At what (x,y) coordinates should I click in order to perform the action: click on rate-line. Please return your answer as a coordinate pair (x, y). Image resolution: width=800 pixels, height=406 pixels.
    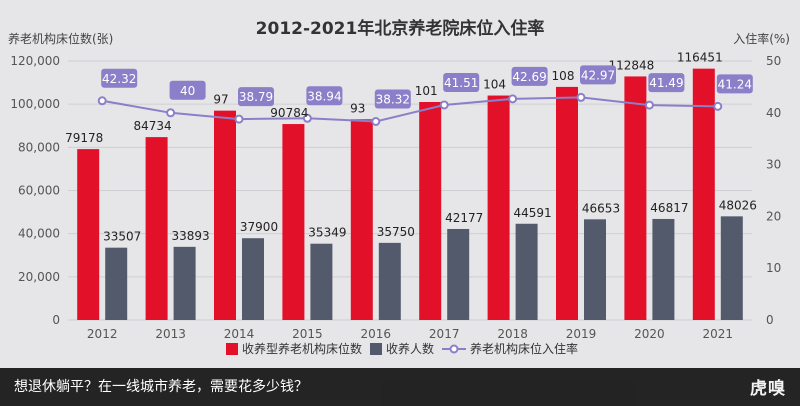
    Looking at the image, I should click on (410, 109).